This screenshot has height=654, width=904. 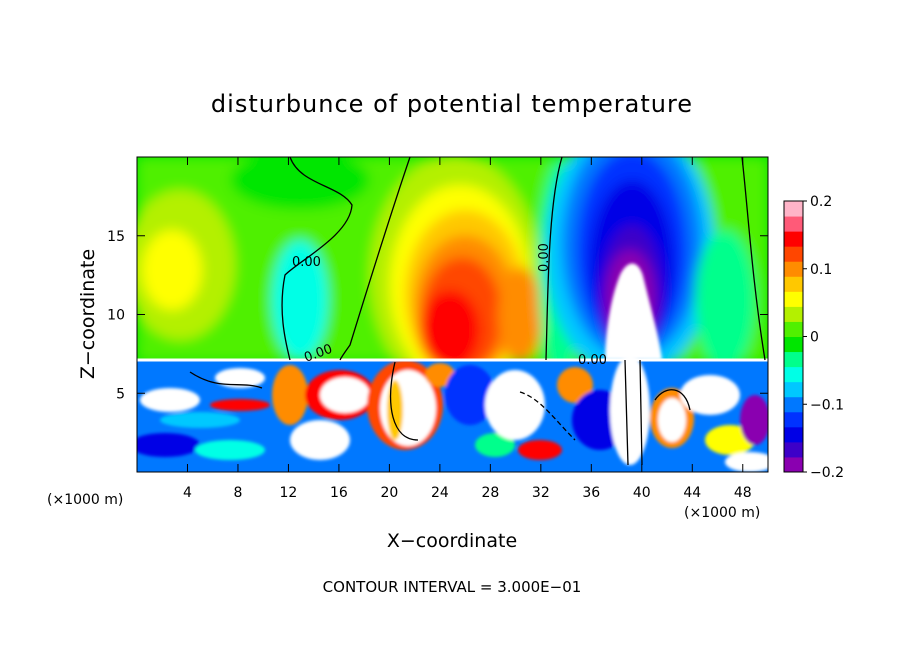 I want to click on x-tick-label: 20, so click(x=389, y=493).